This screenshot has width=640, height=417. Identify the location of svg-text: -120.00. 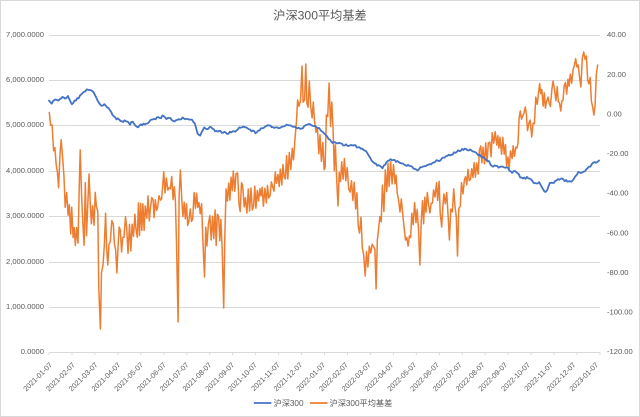
(620, 351).